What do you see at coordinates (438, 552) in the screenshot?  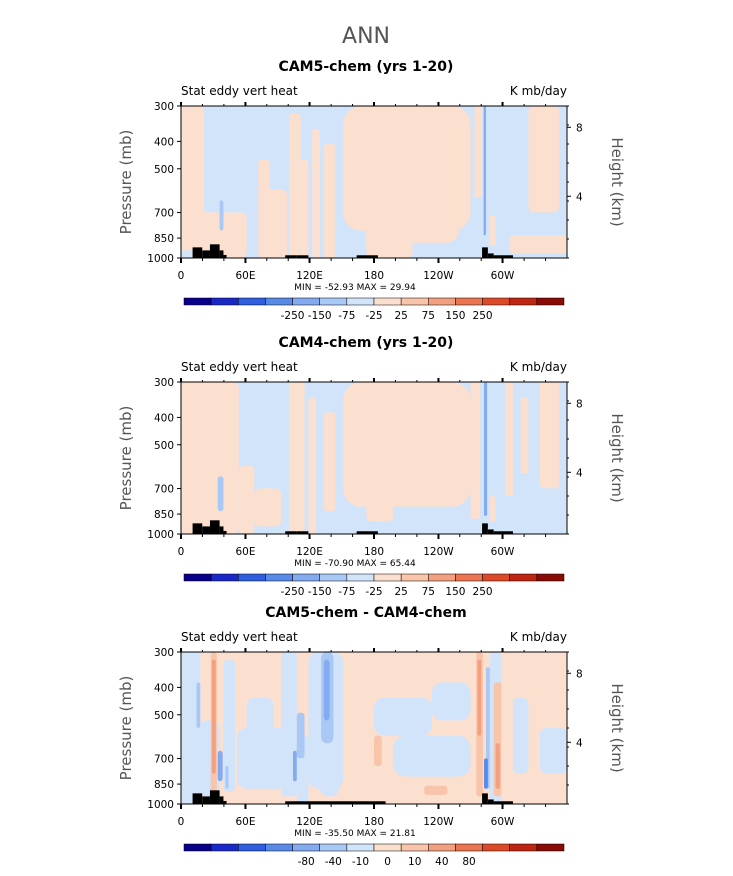 I see `x-tick-label: 120W` at bounding box center [438, 552].